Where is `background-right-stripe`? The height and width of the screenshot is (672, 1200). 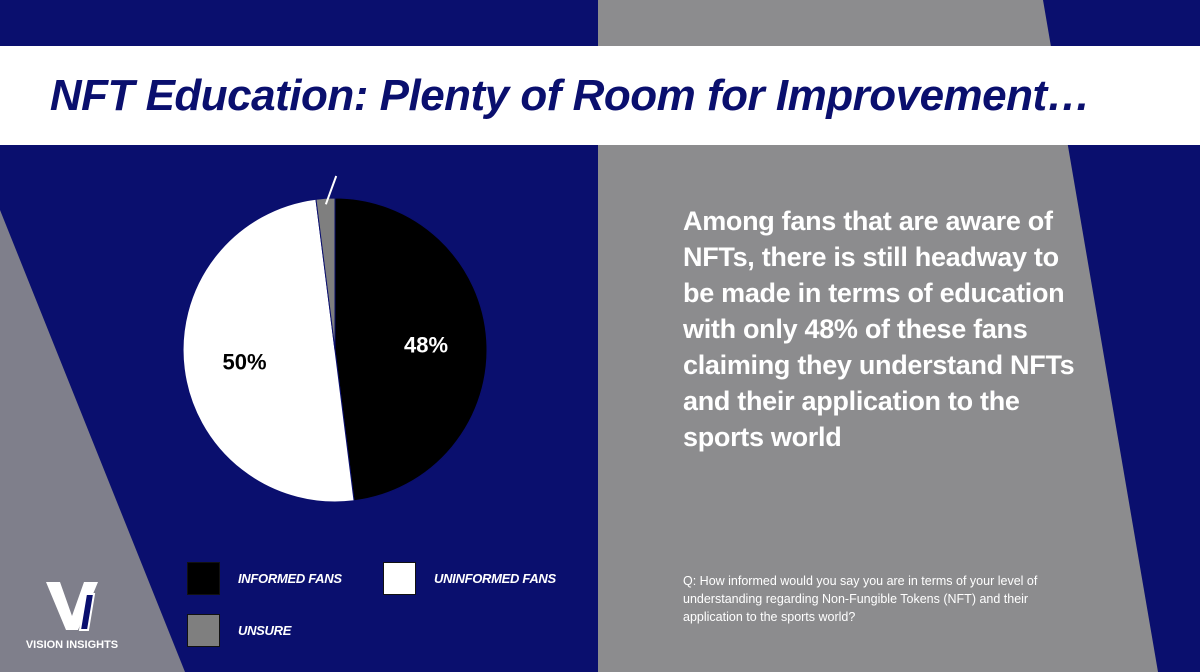
background-right-stripe is located at coordinates (1121, 336).